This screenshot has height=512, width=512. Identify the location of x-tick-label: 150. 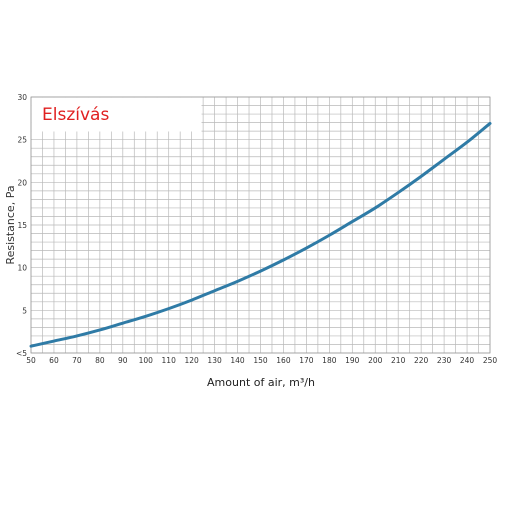
(260, 360).